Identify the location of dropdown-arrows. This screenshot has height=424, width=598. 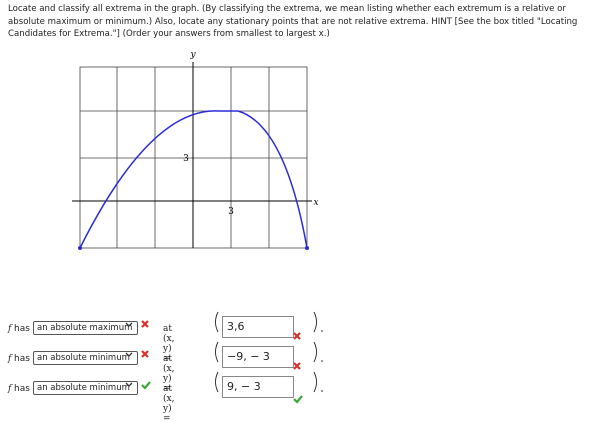
(129, 354).